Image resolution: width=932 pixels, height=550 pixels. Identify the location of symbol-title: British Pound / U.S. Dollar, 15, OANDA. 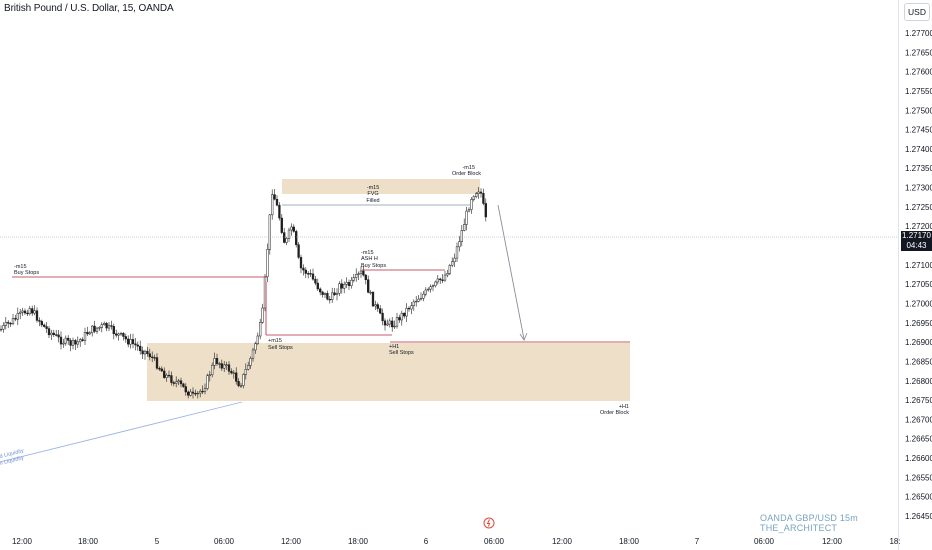
(89, 8).